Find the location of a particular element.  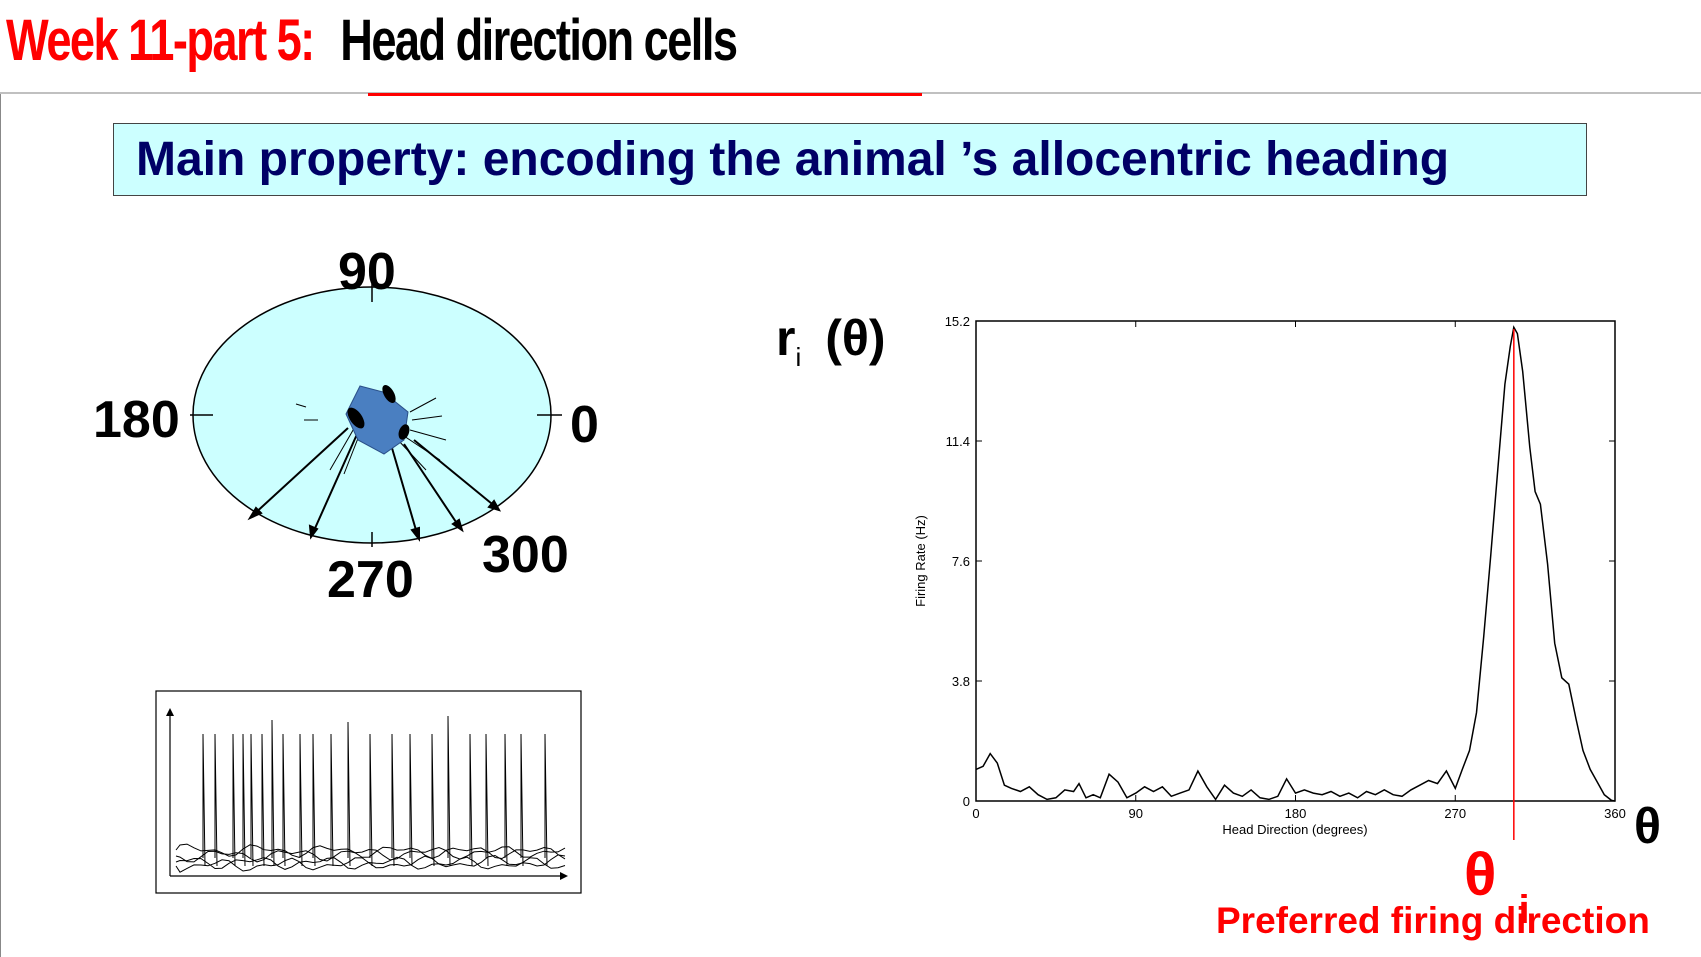

x-tick-label: 0 is located at coordinates (975, 813).